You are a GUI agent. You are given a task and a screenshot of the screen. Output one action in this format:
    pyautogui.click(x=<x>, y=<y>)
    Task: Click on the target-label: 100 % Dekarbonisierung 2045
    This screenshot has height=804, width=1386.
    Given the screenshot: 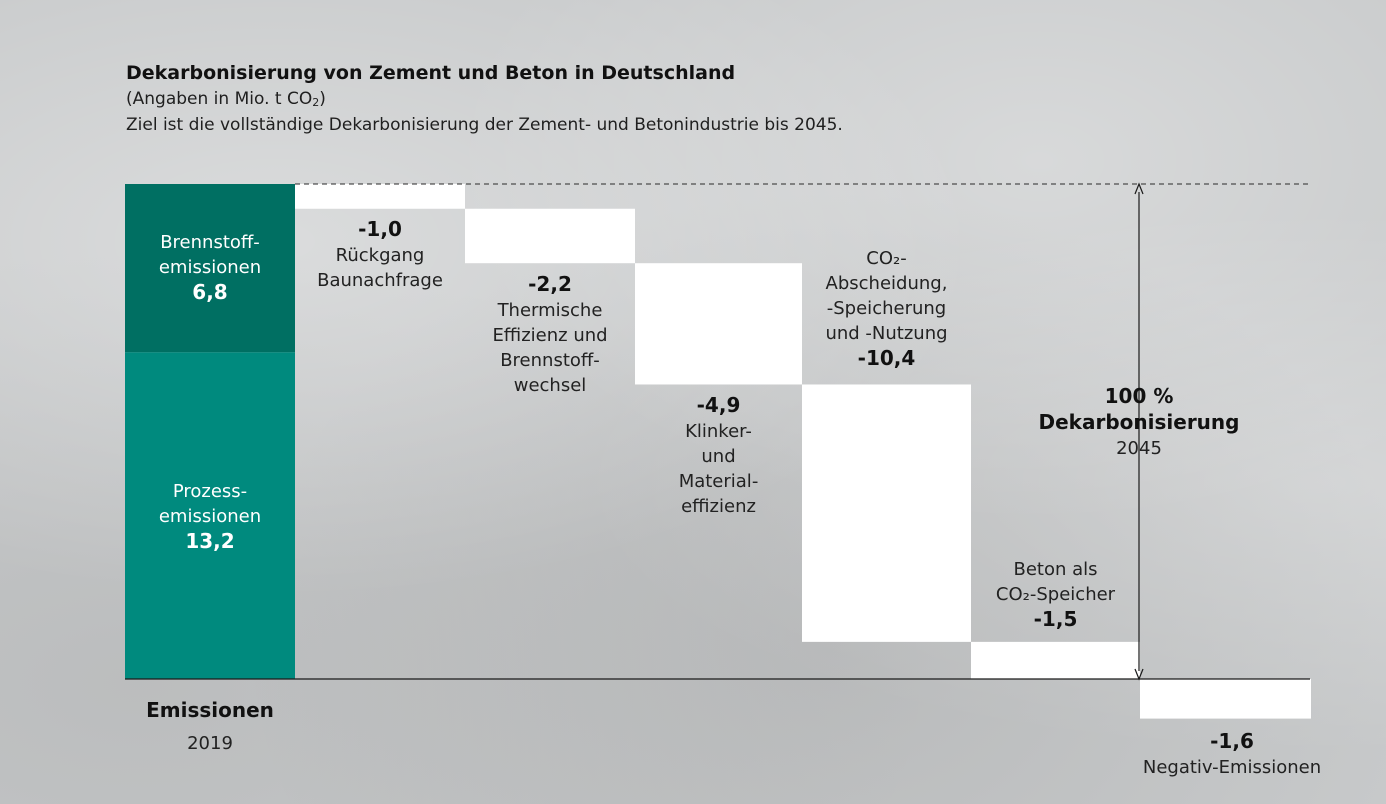 What is the action you would take?
    pyautogui.click(x=1139, y=422)
    